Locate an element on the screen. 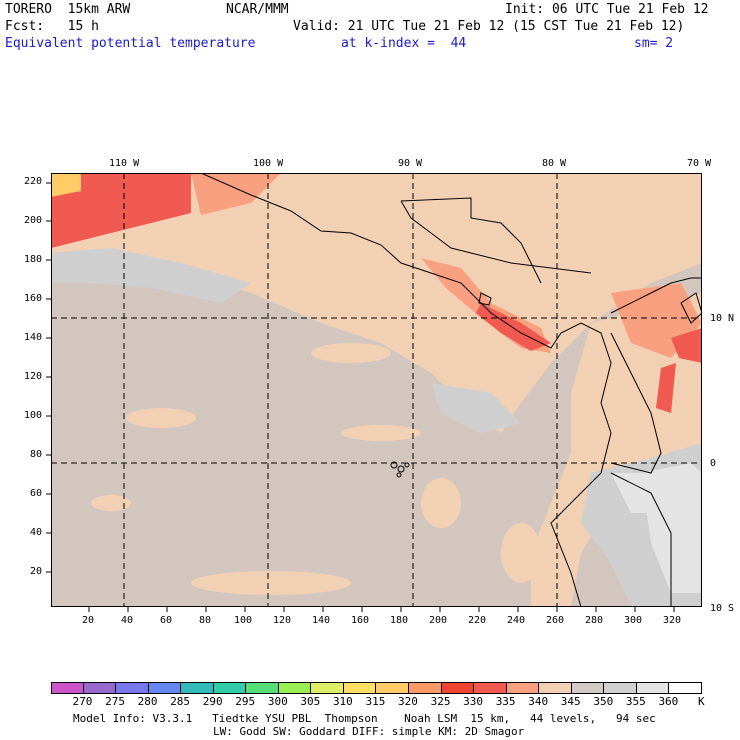 This screenshot has width=740, height=740. colorbar-label: 295 is located at coordinates (245, 701).